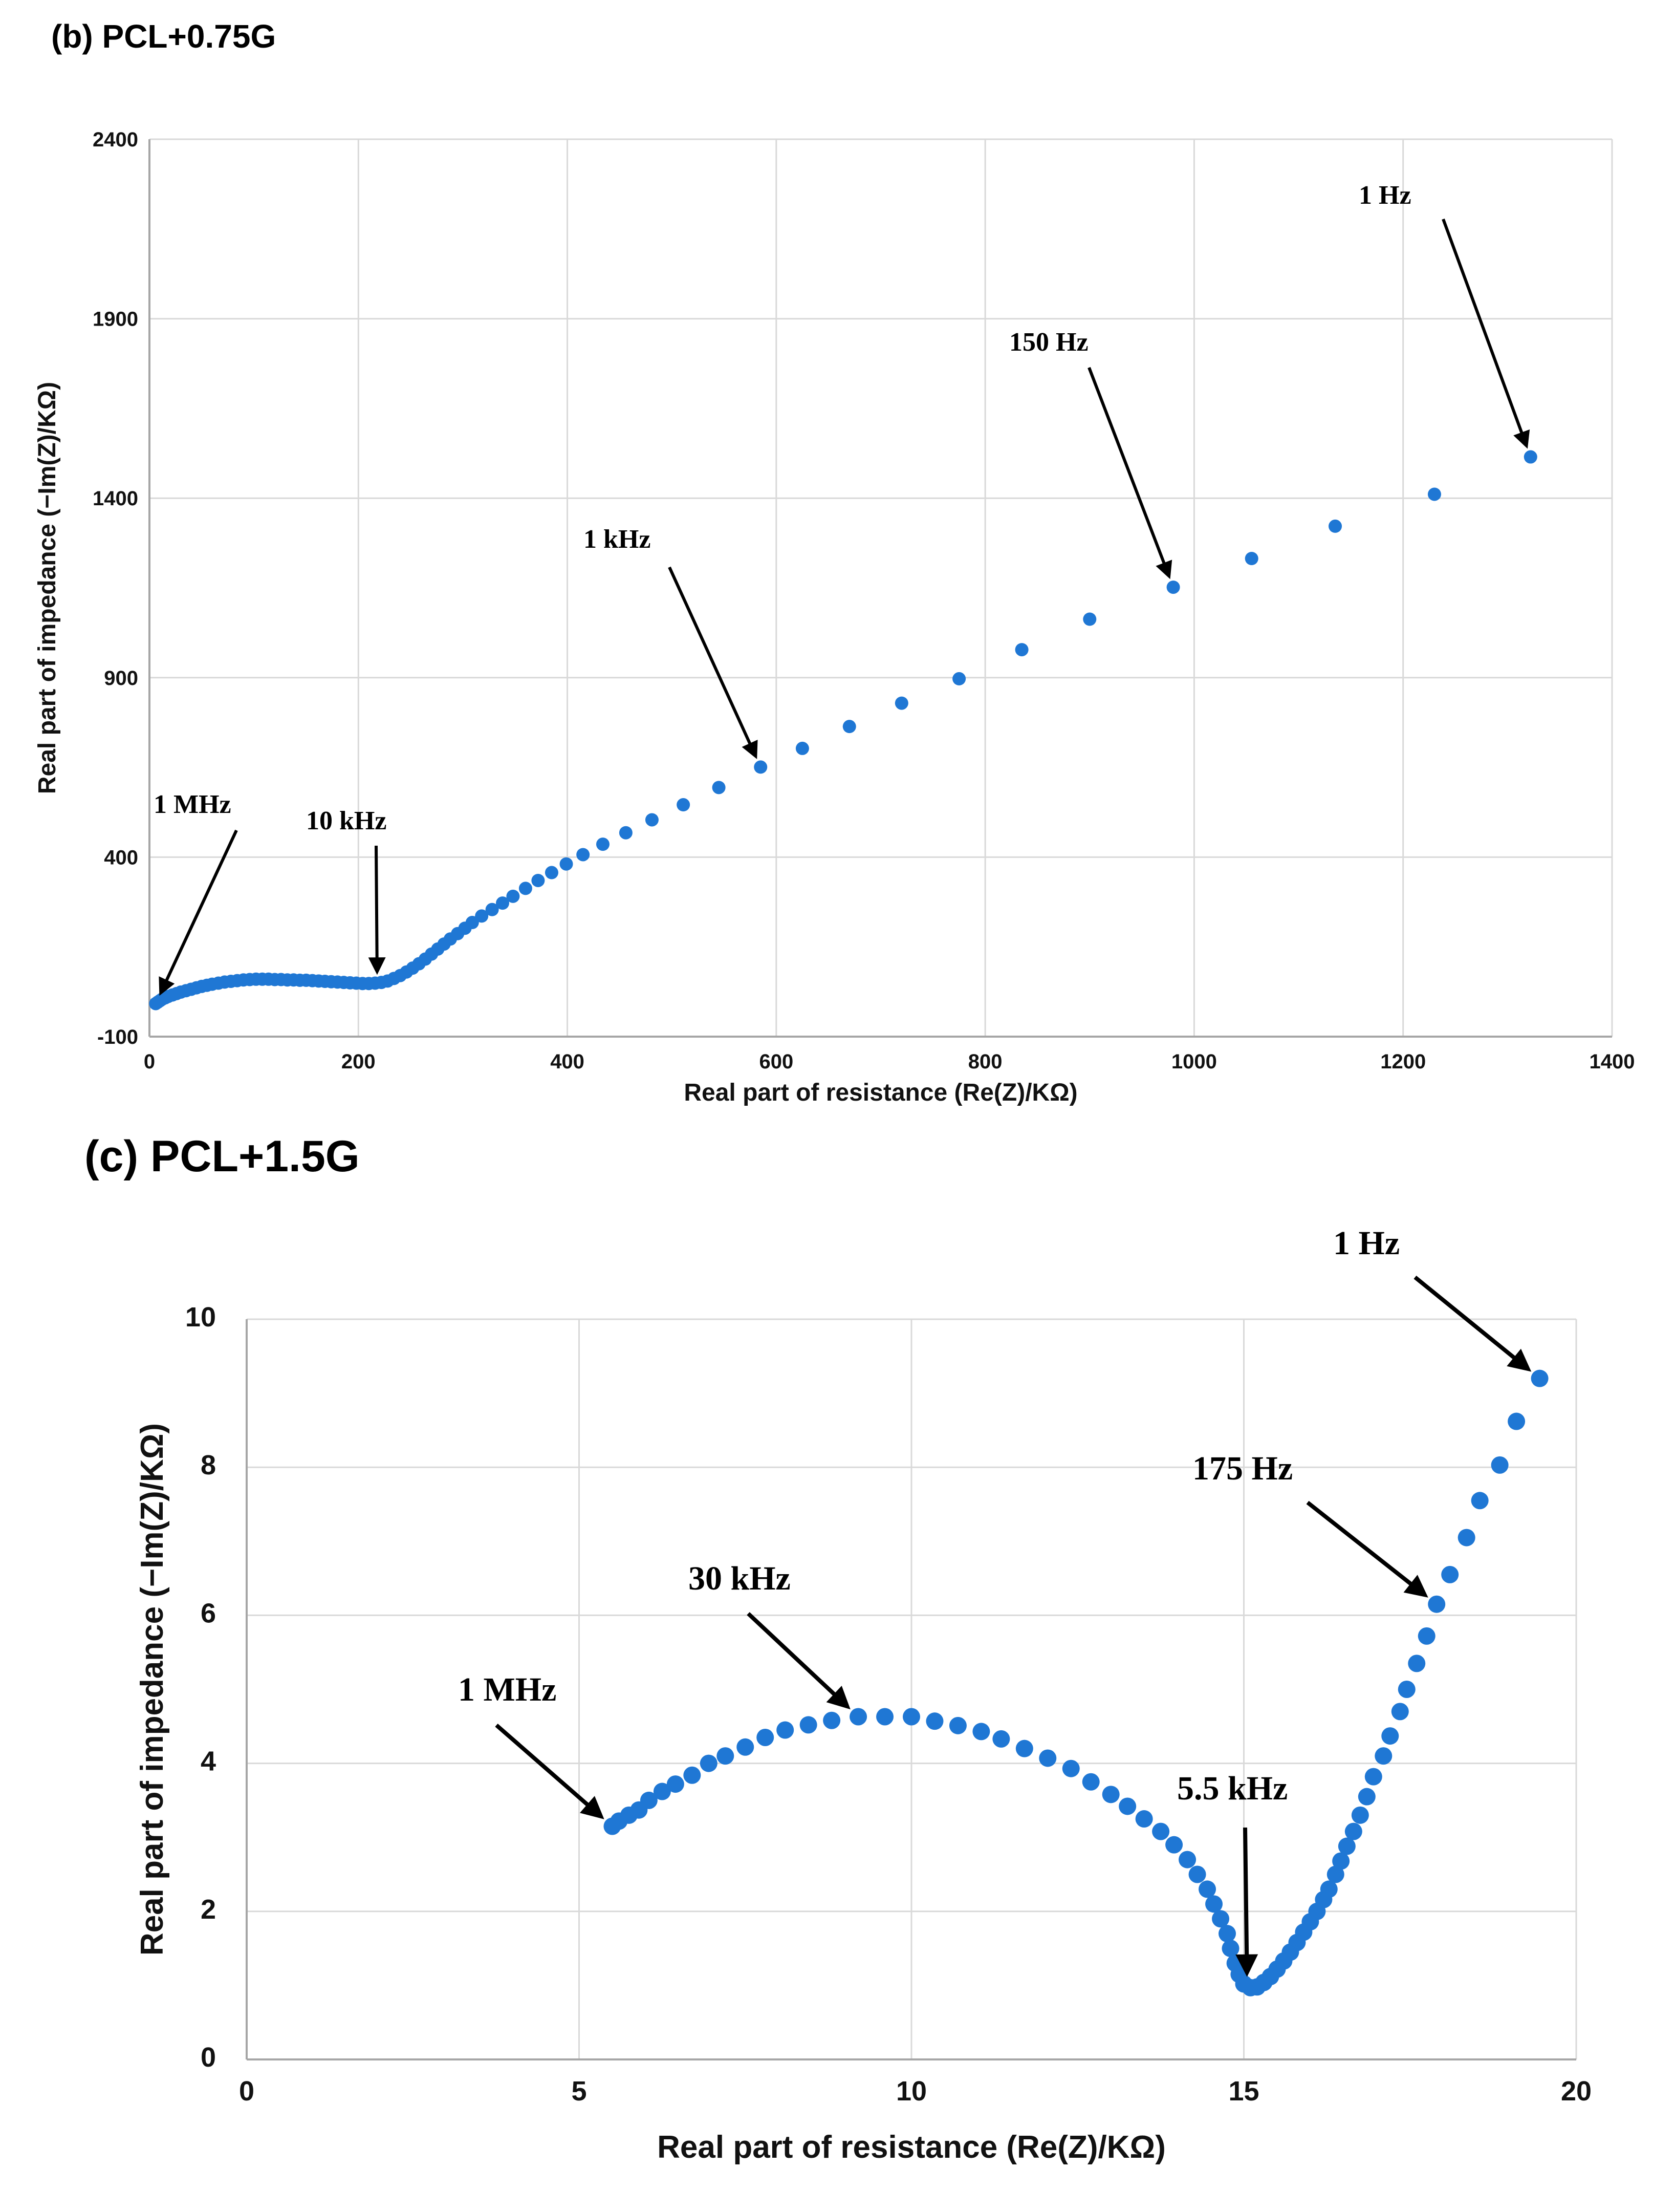 The width and height of the screenshot is (1653, 2212). What do you see at coordinates (208, 1465) in the screenshot?
I see `c-y-tick-label: 8` at bounding box center [208, 1465].